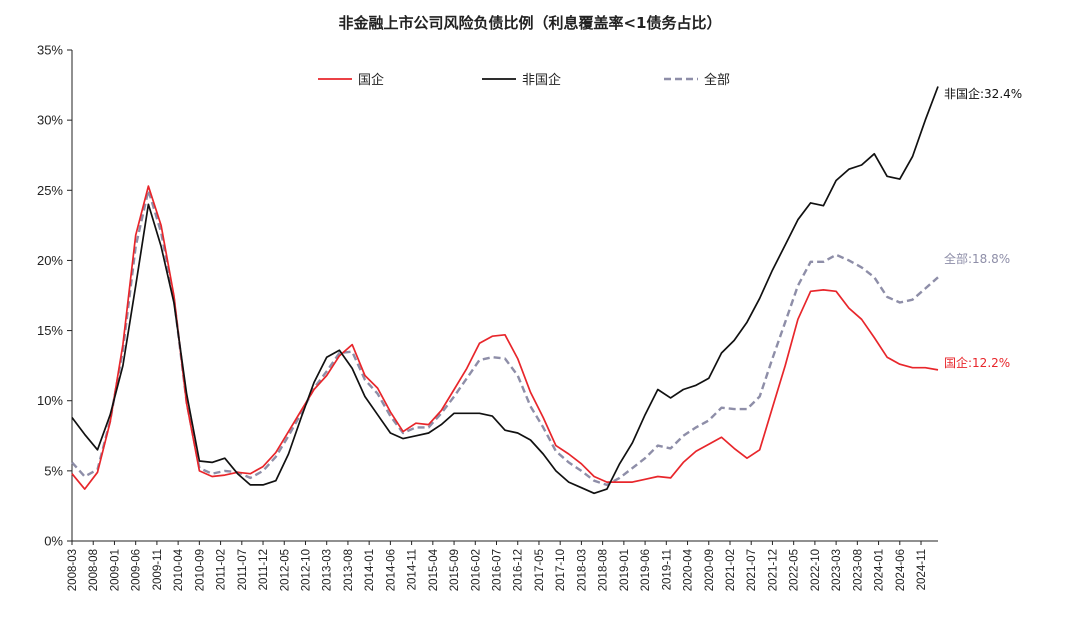 The width and height of the screenshot is (1080, 629). What do you see at coordinates (50, 400) in the screenshot?
I see `y-tick-label: 10%` at bounding box center [50, 400].